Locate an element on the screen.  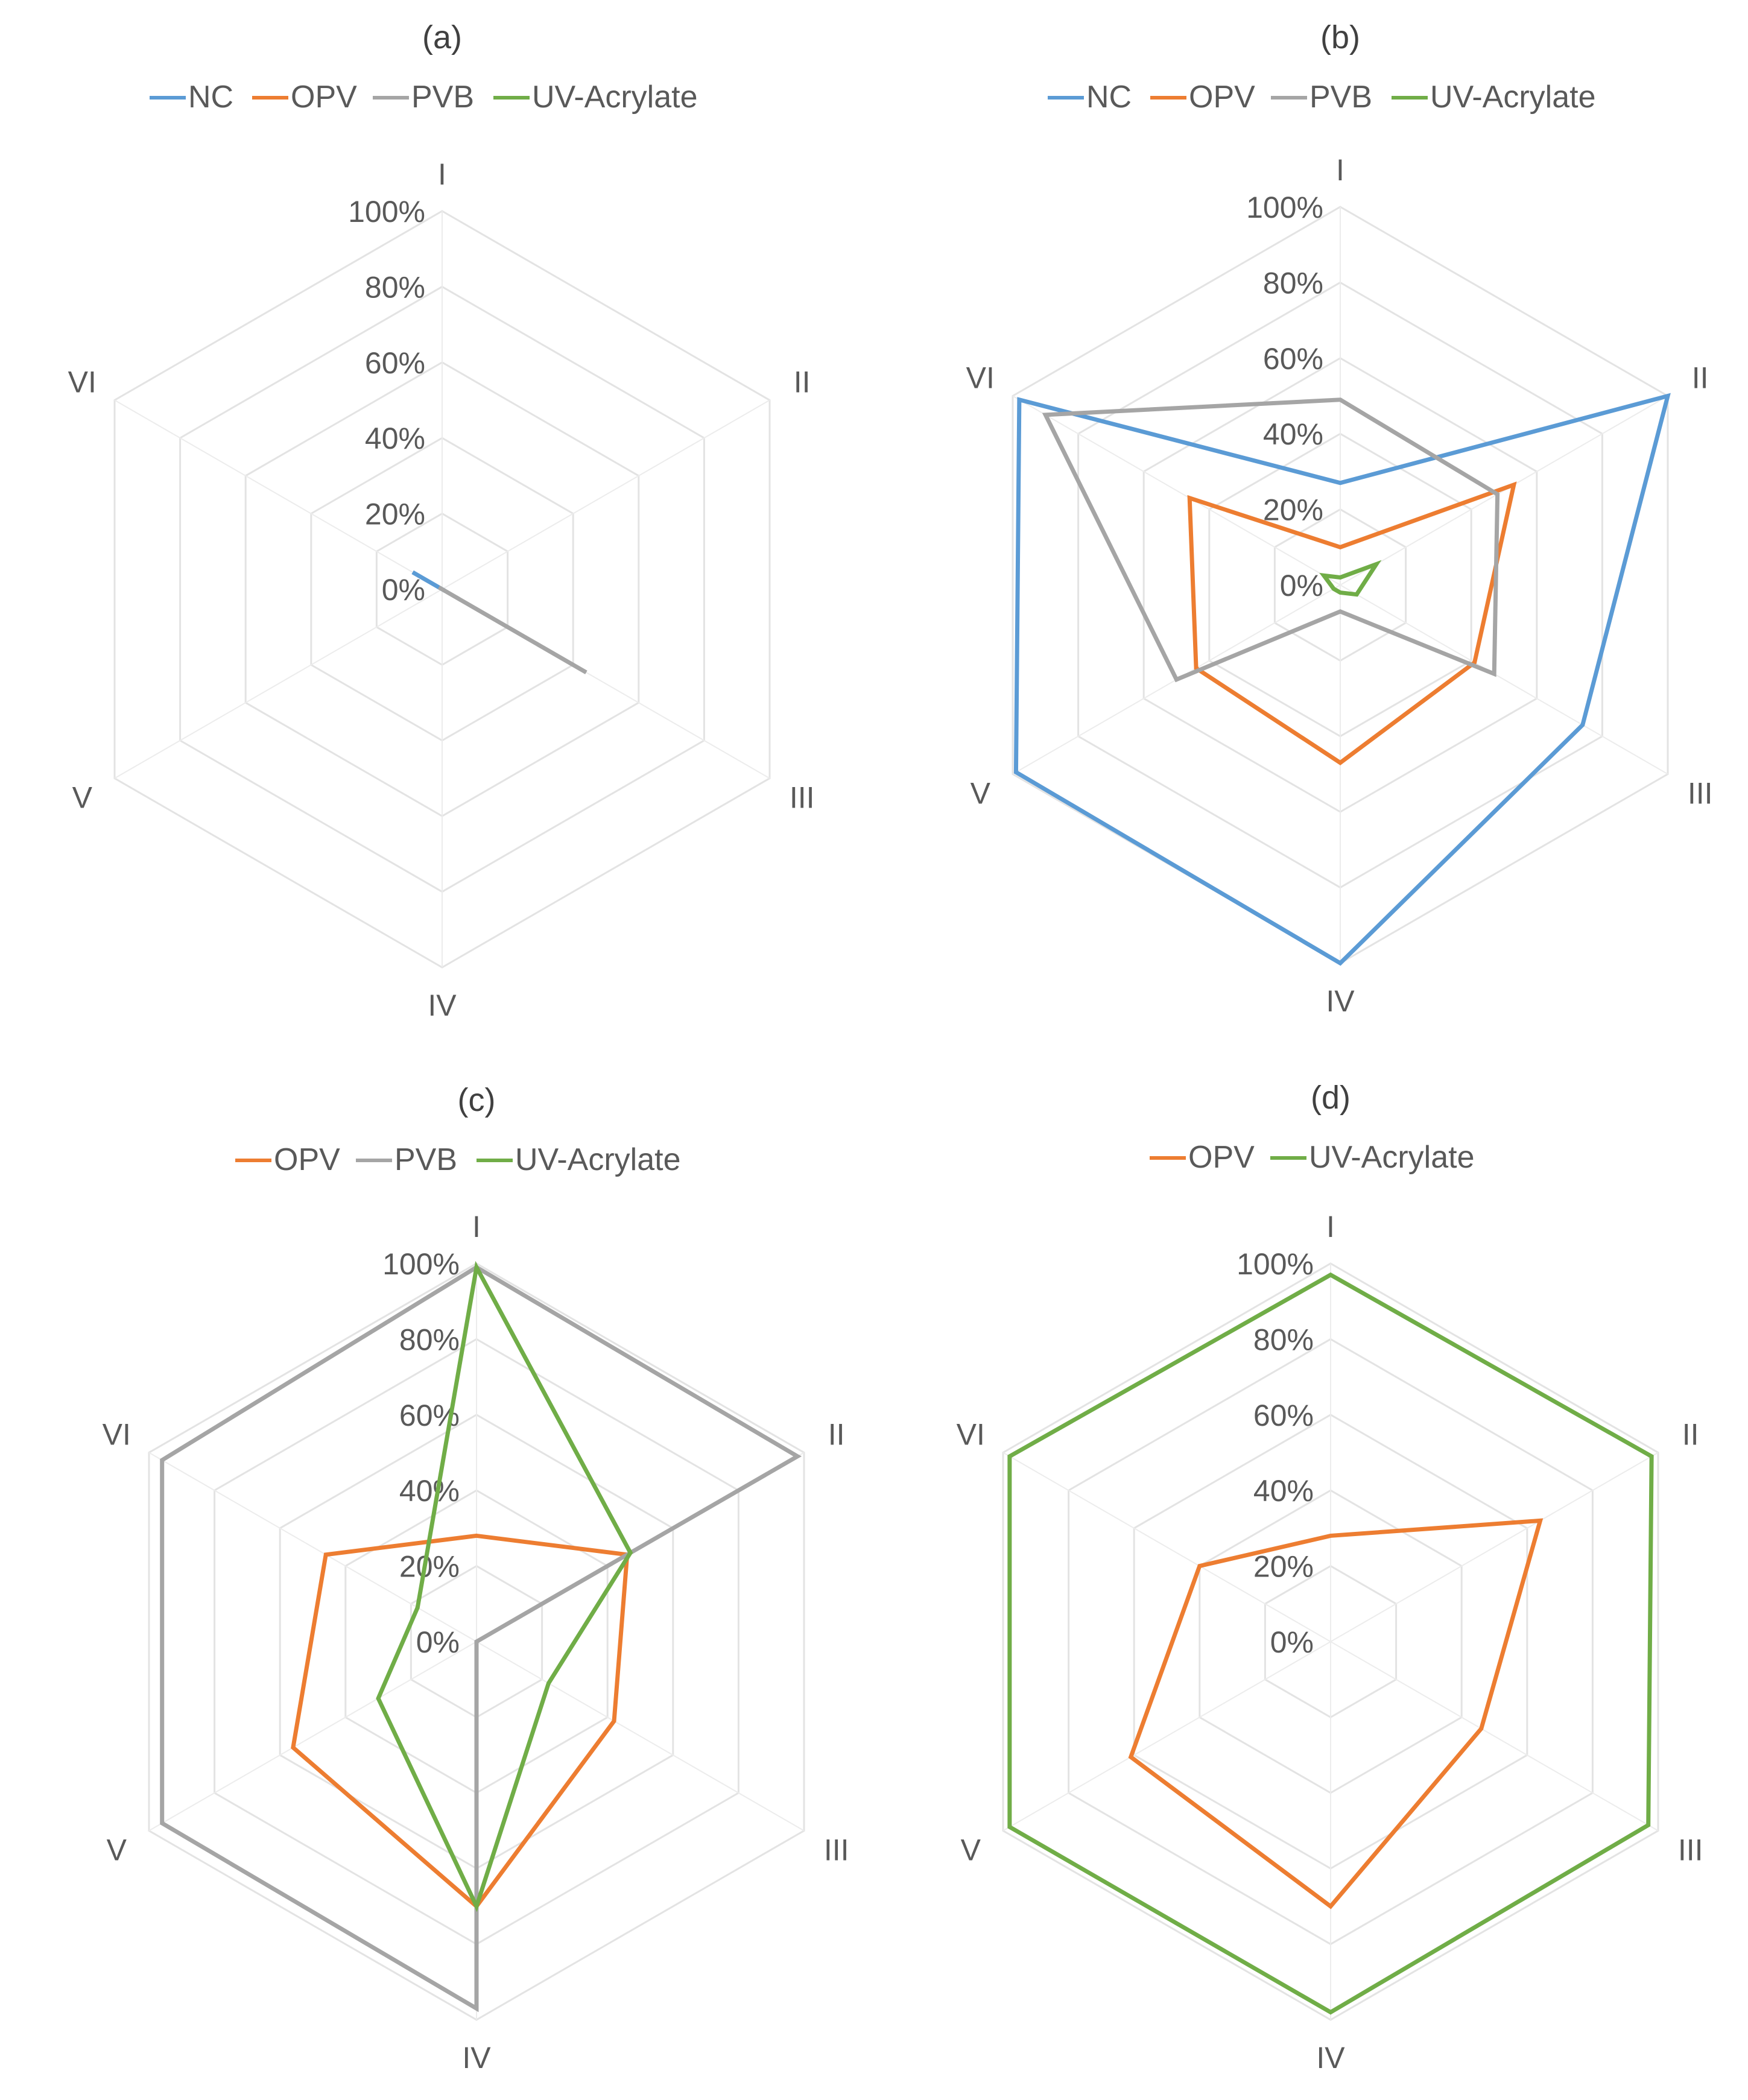
panel-4-legend-label-opv: OPV is located at coordinates (1221, 1157).